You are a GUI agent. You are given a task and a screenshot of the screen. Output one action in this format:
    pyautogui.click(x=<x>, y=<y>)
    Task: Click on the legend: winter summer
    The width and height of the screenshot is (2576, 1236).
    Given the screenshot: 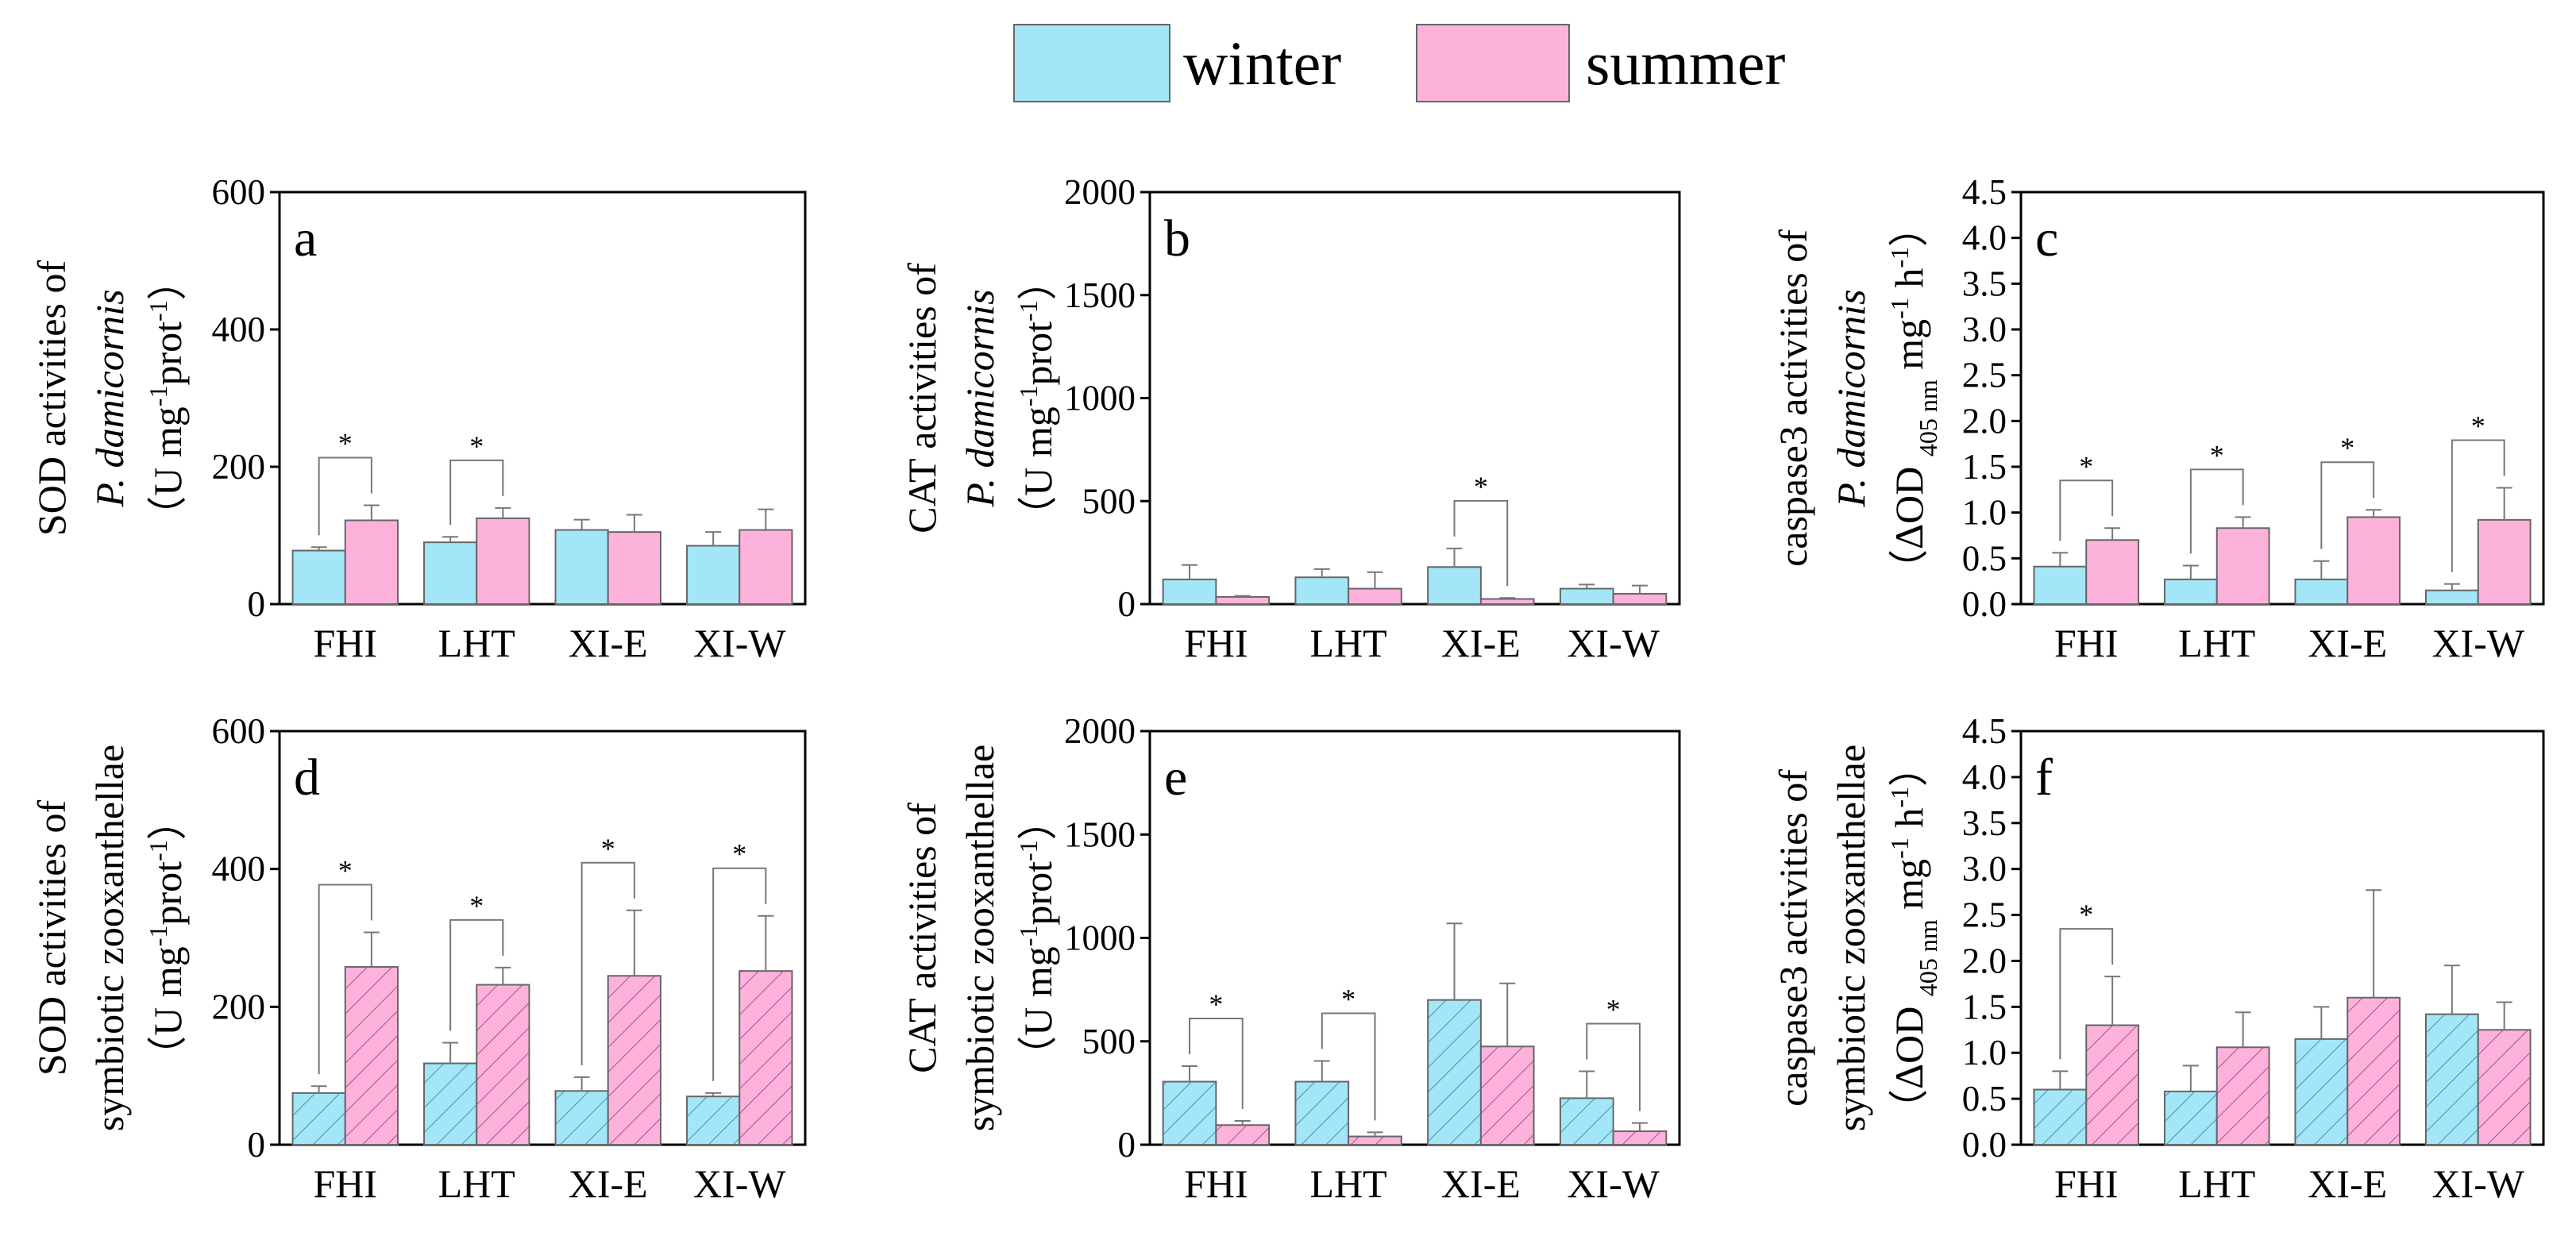 What is the action you would take?
    pyautogui.click(x=1399, y=63)
    